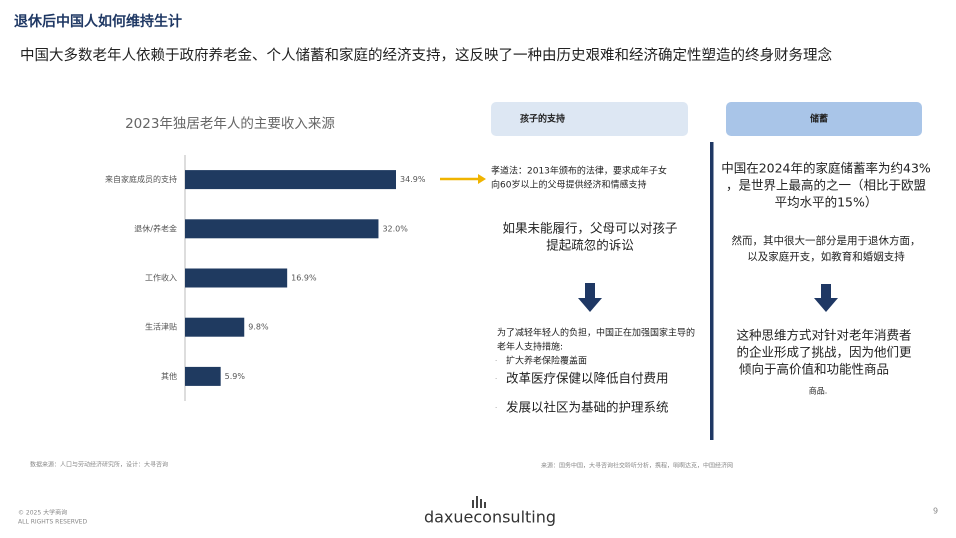  Describe the element at coordinates (579, 171) in the screenshot. I see `law-text: 孝道法：2013年颁布的法律，要求成年子女` at that location.